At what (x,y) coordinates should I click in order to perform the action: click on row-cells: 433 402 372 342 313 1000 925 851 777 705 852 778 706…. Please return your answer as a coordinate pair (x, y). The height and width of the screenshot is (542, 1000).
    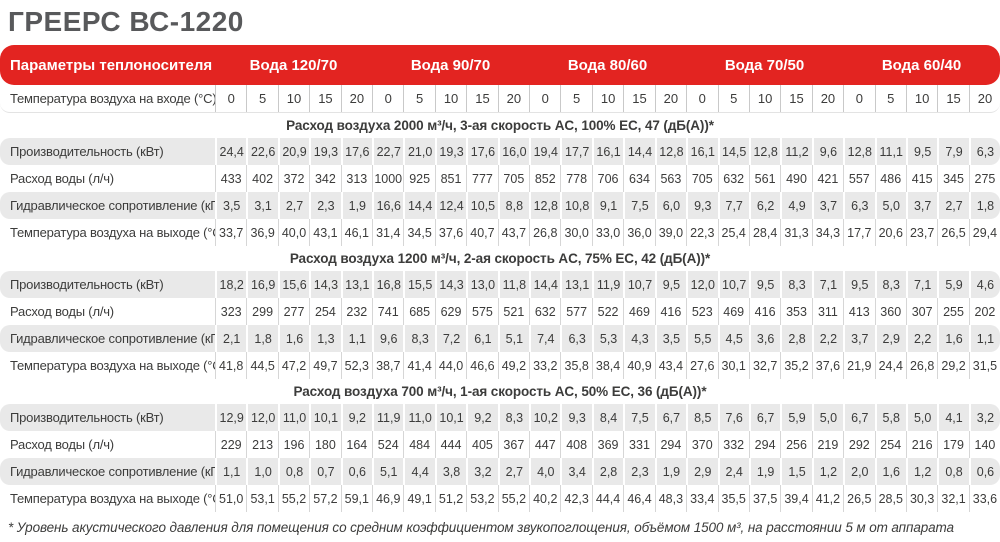
    Looking at the image, I should click on (607, 178).